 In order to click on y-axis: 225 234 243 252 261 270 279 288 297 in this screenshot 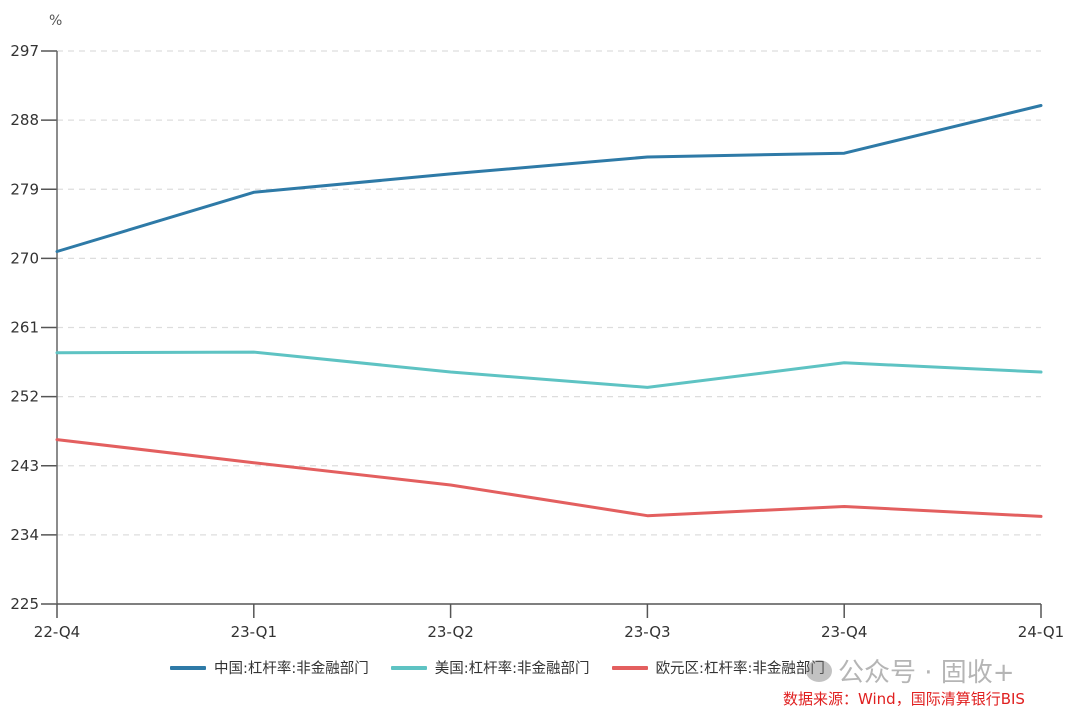, I will do `click(34, 327)`.